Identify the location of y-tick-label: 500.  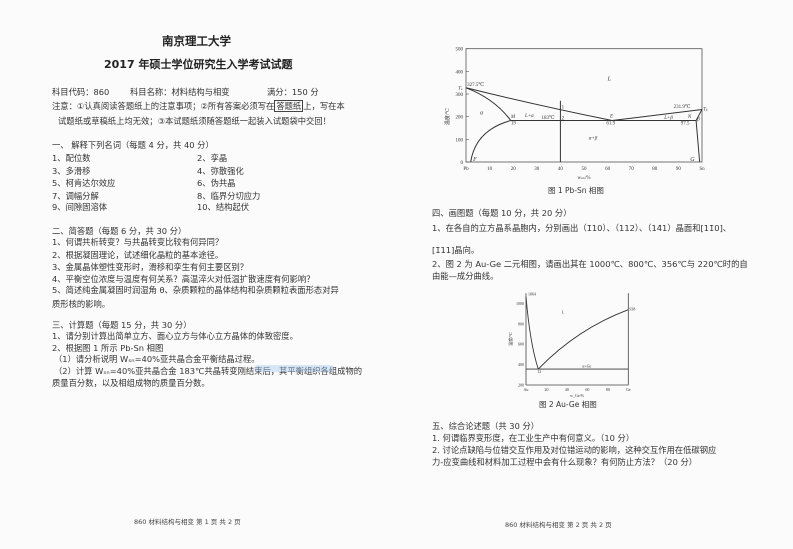
(460, 50).